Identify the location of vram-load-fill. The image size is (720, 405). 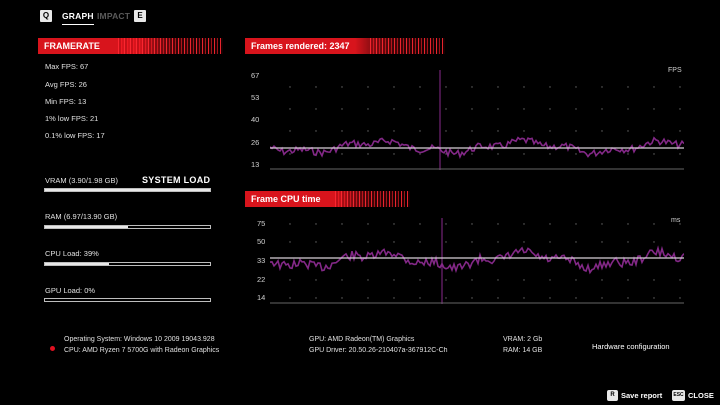
(127, 190).